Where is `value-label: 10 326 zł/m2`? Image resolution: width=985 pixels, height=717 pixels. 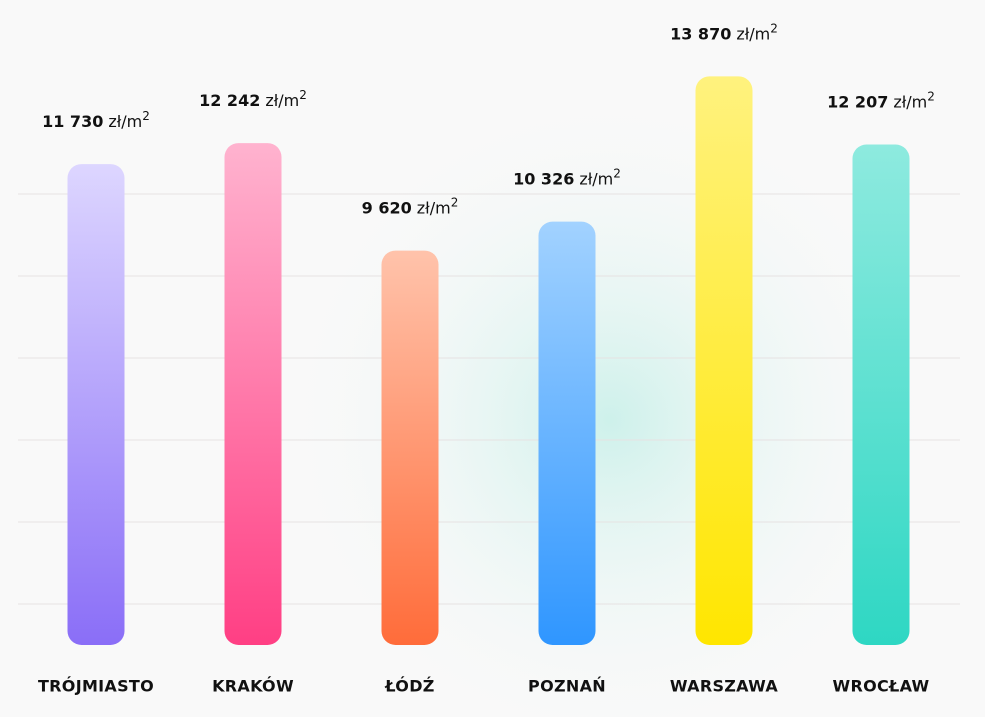
value-label: 10 326 zł/m2 is located at coordinates (567, 177).